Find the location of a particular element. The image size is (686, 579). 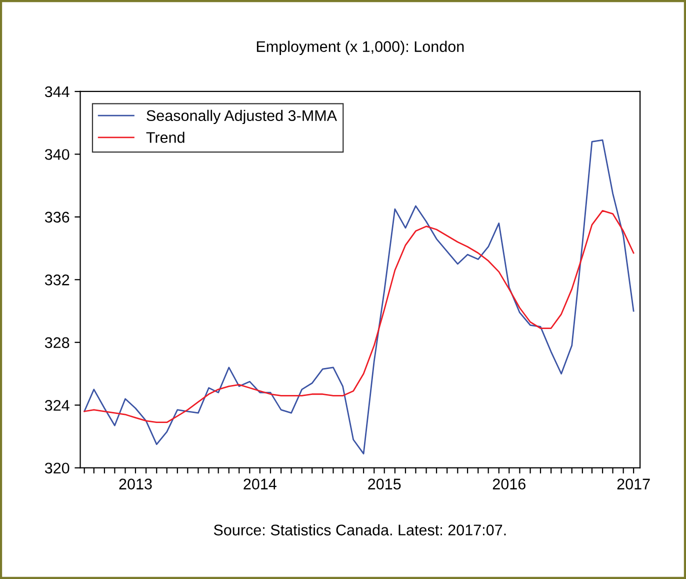

x-tick-label: 2014 is located at coordinates (260, 484).